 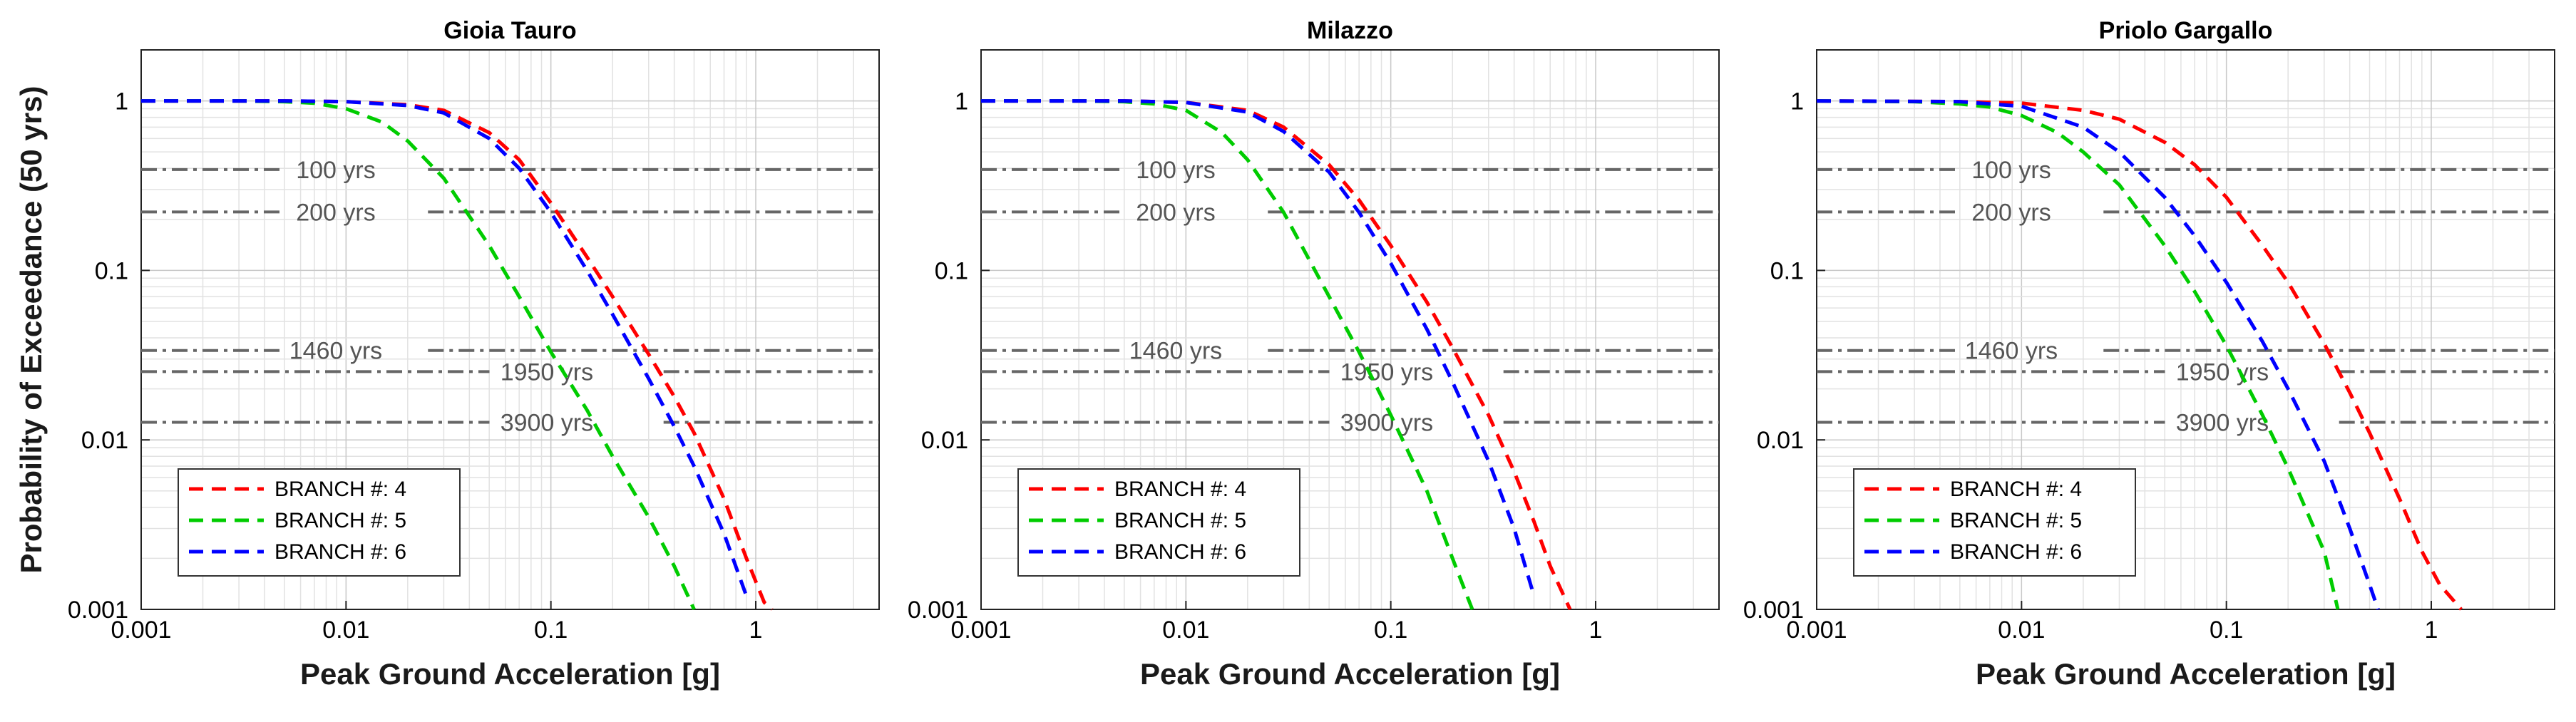 What do you see at coordinates (2186, 31) in the screenshot?
I see `chart-title: Priolo Gargallo` at bounding box center [2186, 31].